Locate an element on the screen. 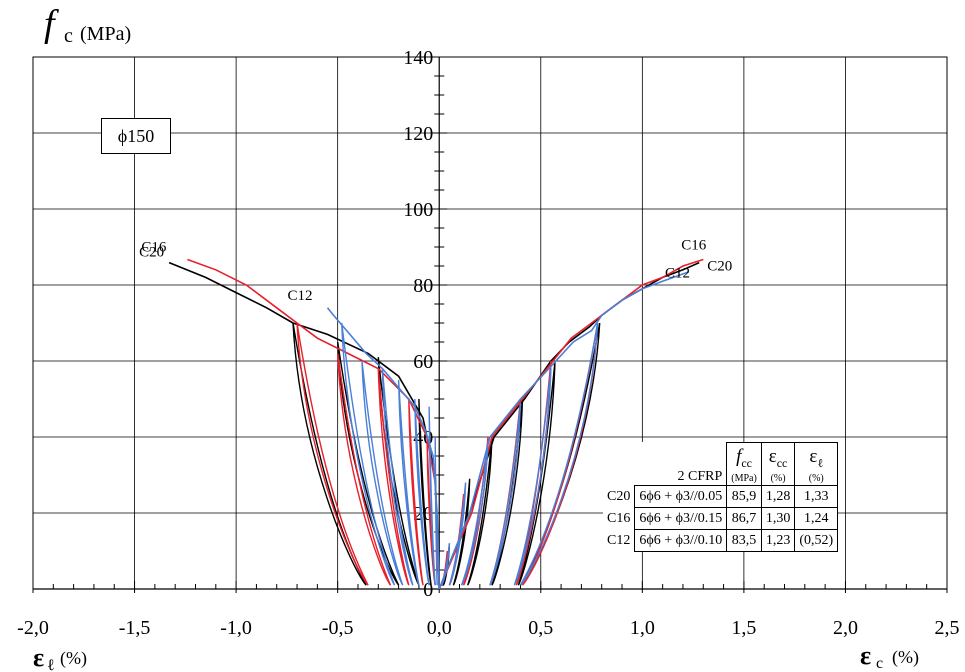  series-label-left-C20: C20 is located at coordinates (151, 253).